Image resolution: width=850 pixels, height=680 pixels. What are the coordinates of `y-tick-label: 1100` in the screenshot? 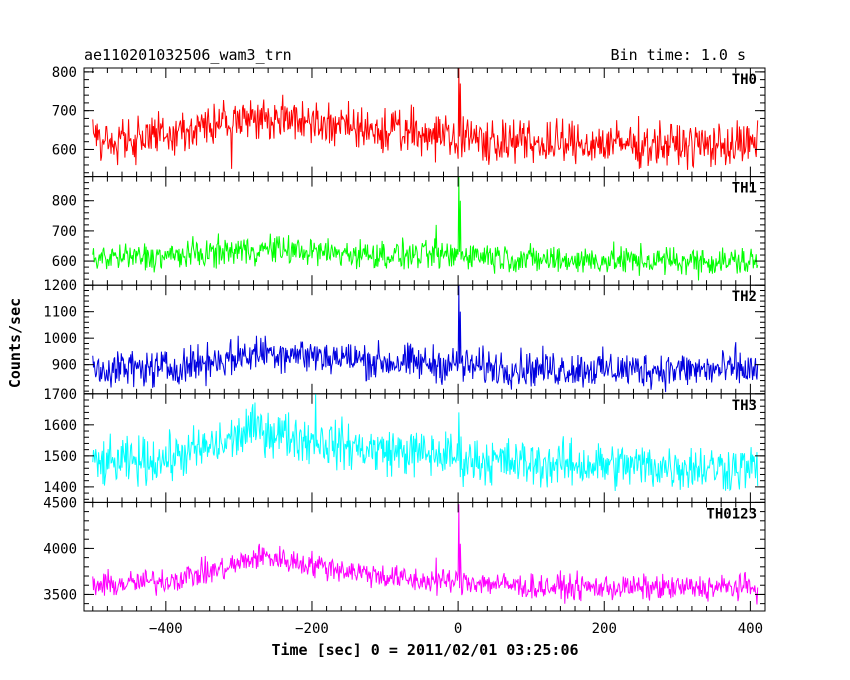 It's located at (60, 313).